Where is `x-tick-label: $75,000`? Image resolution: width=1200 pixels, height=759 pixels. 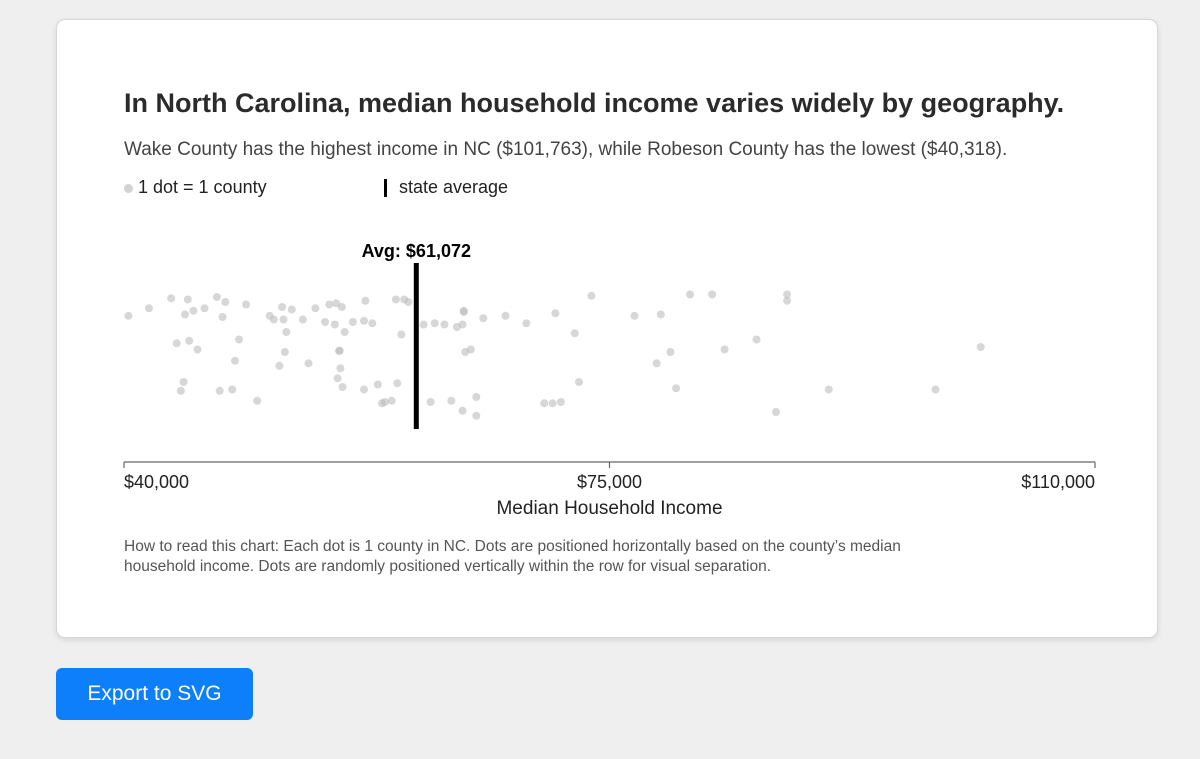
x-tick-label: $75,000 is located at coordinates (609, 482).